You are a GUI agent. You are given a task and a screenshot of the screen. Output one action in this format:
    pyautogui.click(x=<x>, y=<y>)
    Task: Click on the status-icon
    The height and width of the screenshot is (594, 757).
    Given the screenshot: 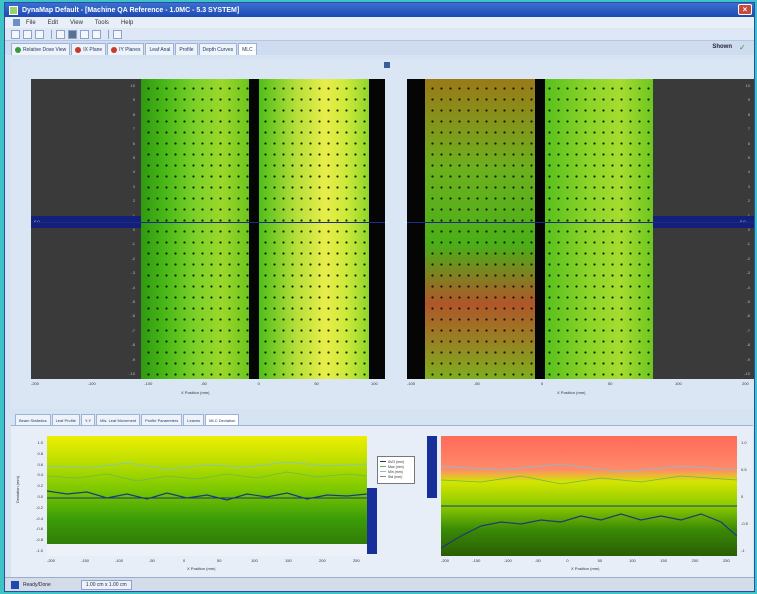 What is the action you would take?
    pyautogui.click(x=15, y=584)
    